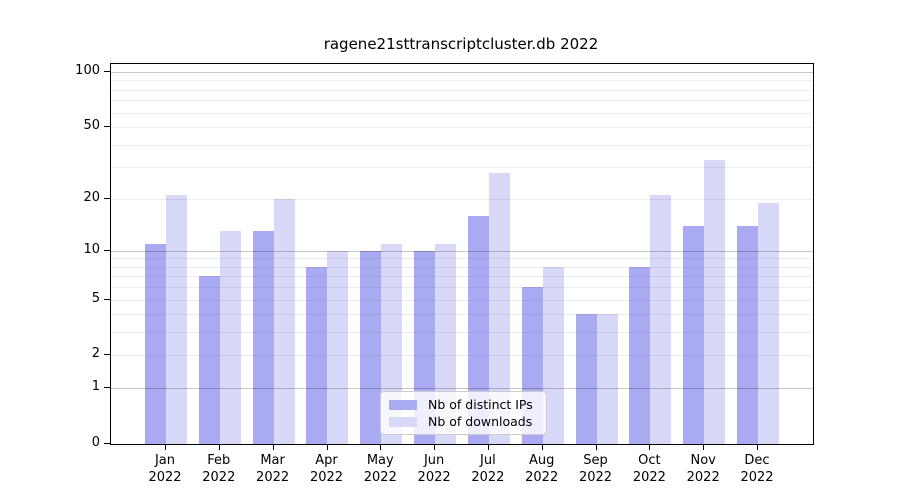  I want to click on x-tick-label: Jun 2022, so click(434, 469).